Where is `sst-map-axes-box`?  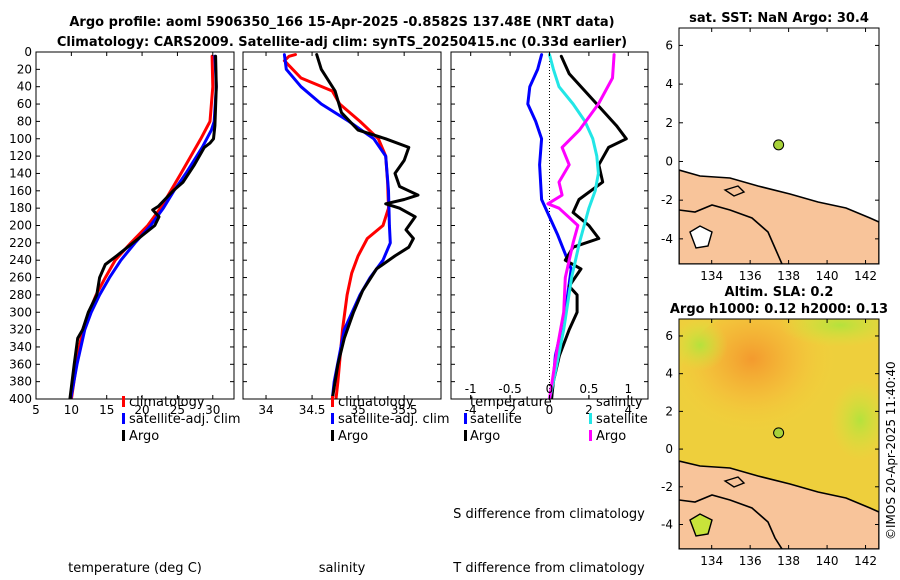
sst-map-axes-box is located at coordinates (779, 146).